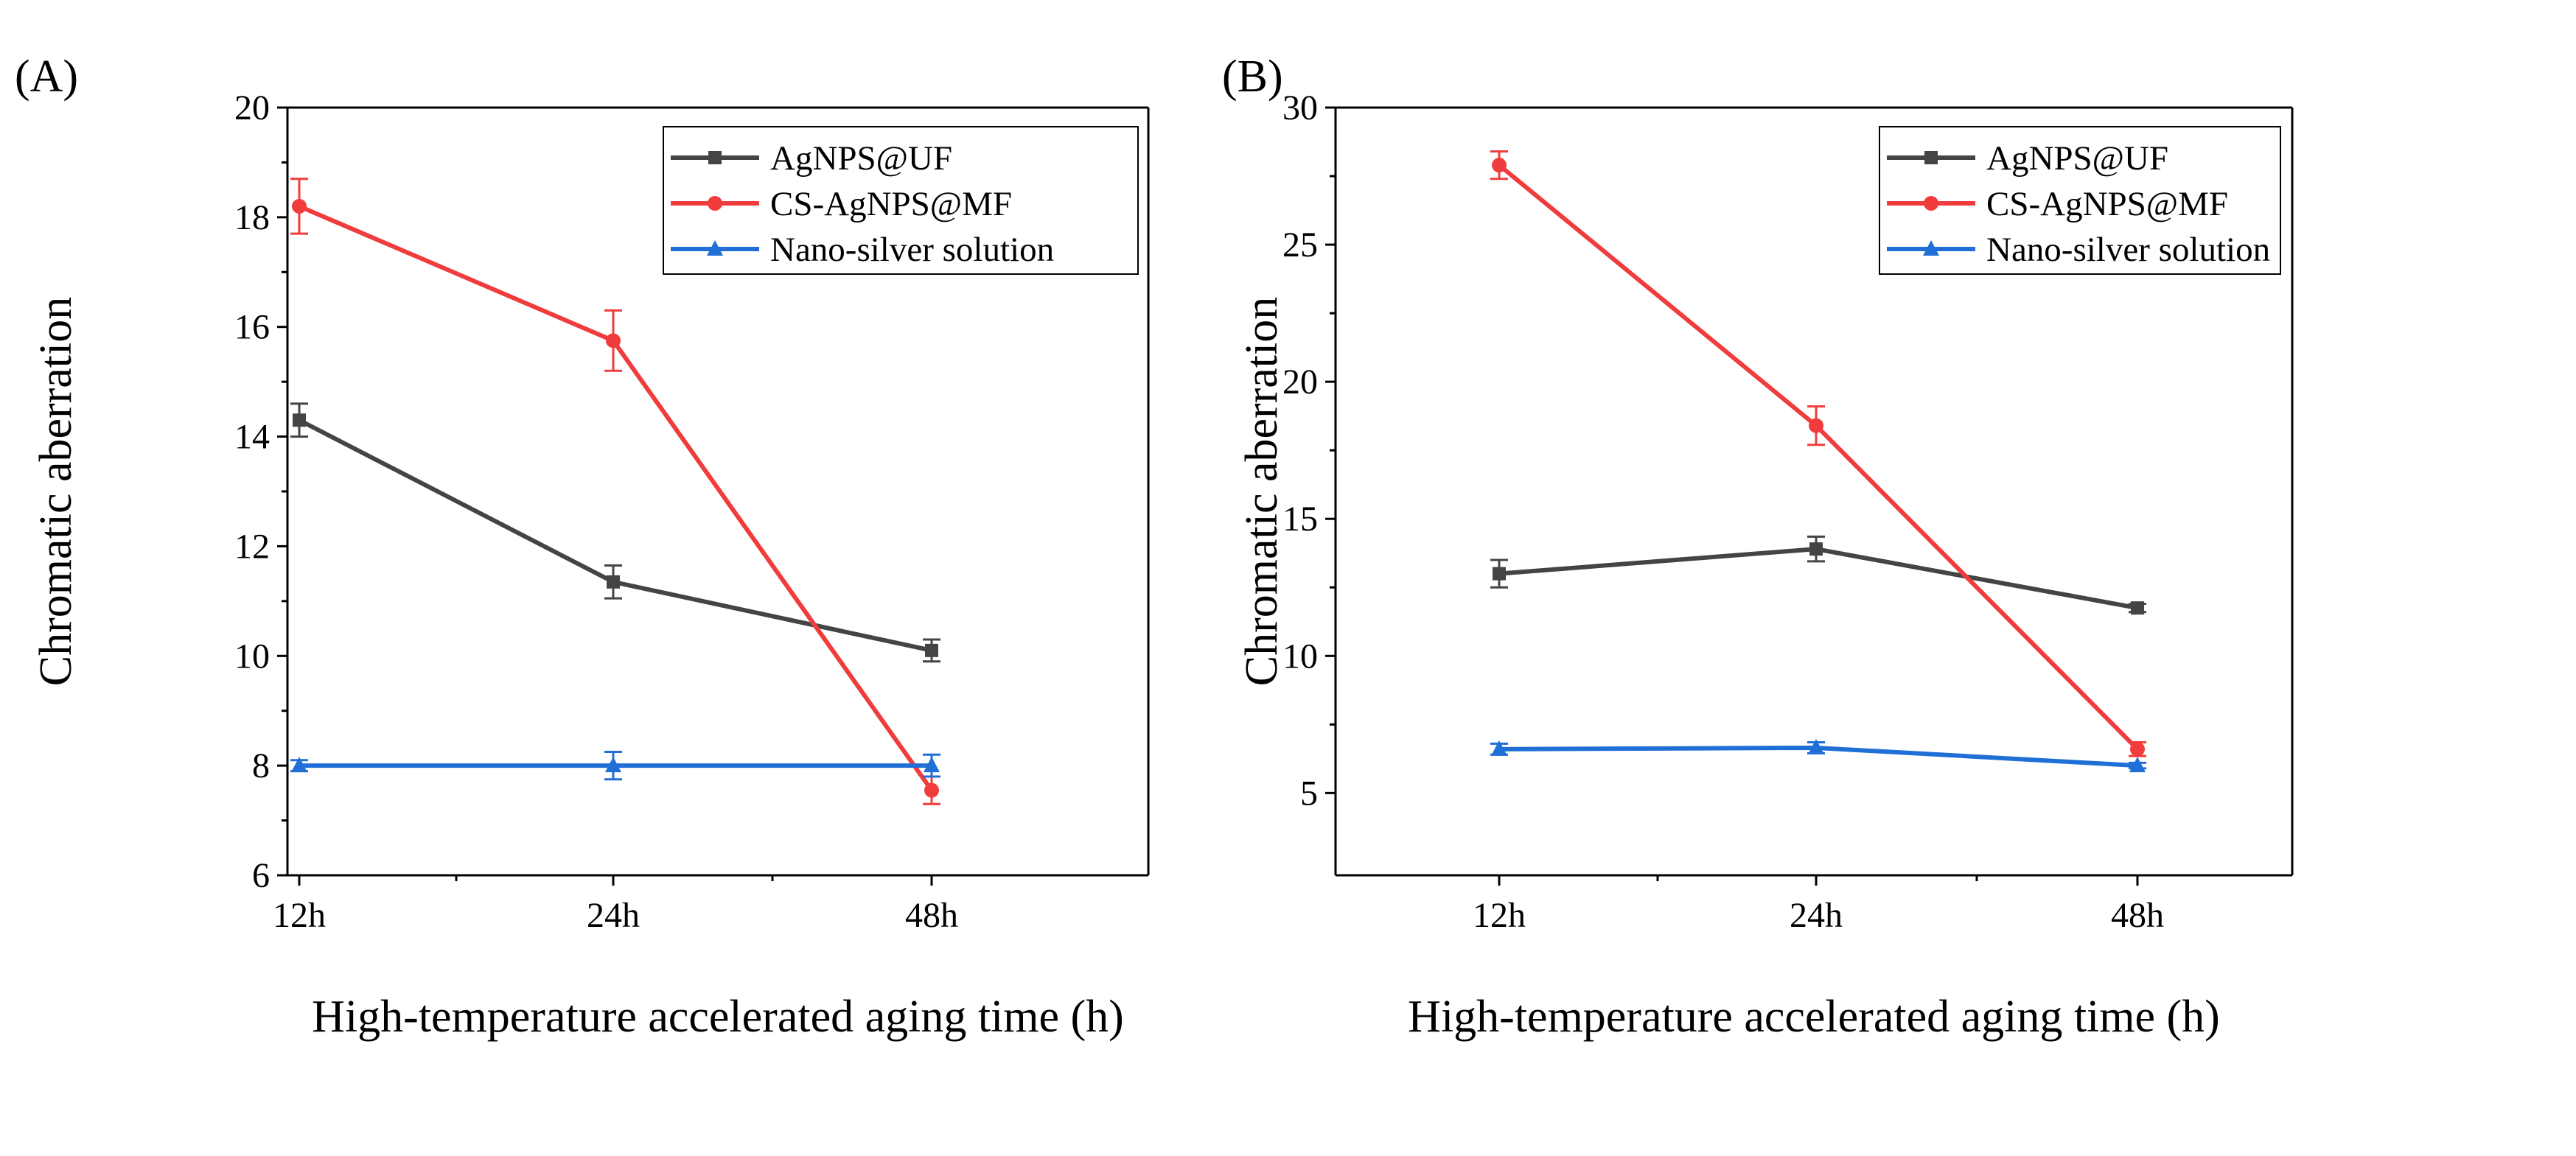 The height and width of the screenshot is (1156, 2576). Describe the element at coordinates (1309, 794) in the screenshot. I see `y-tick-label: 5` at that location.